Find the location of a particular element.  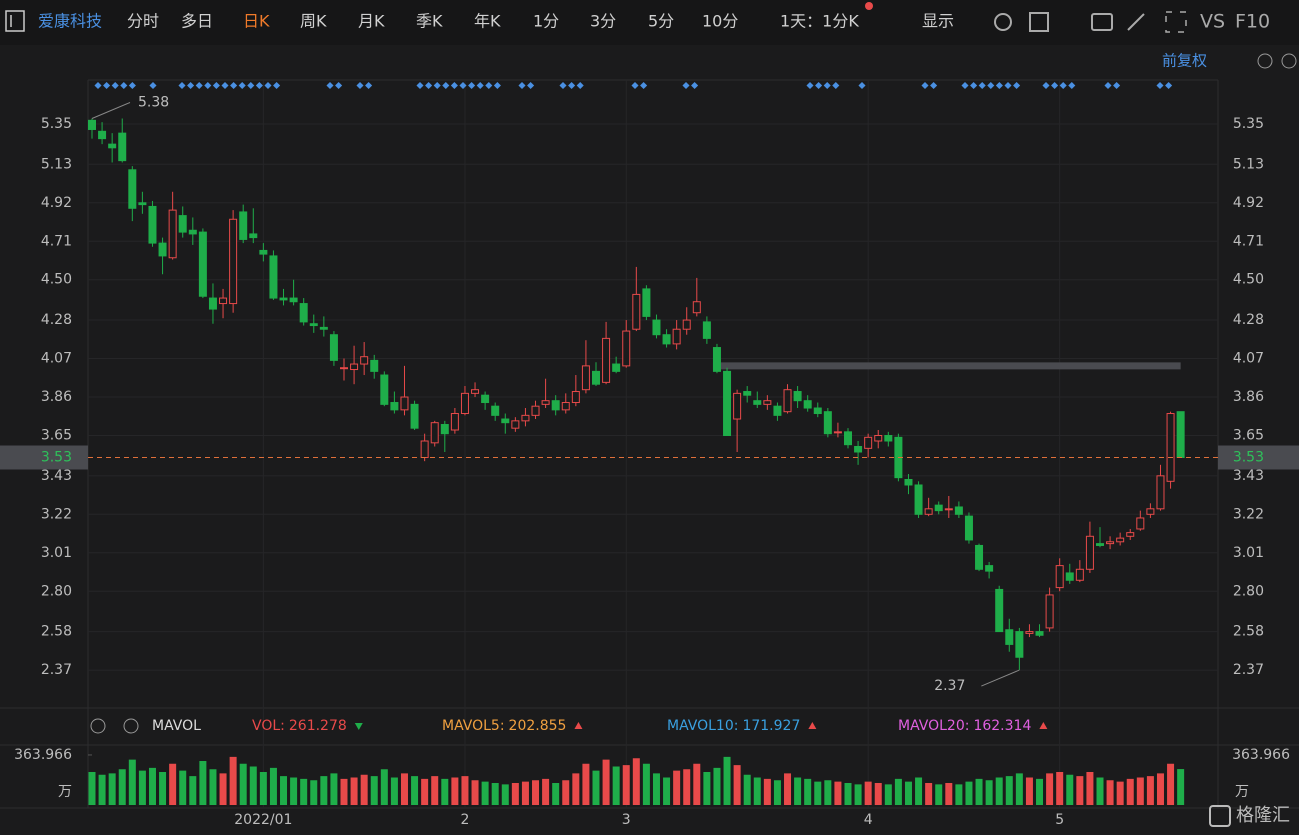

period-tab: 日K is located at coordinates (256, 21).